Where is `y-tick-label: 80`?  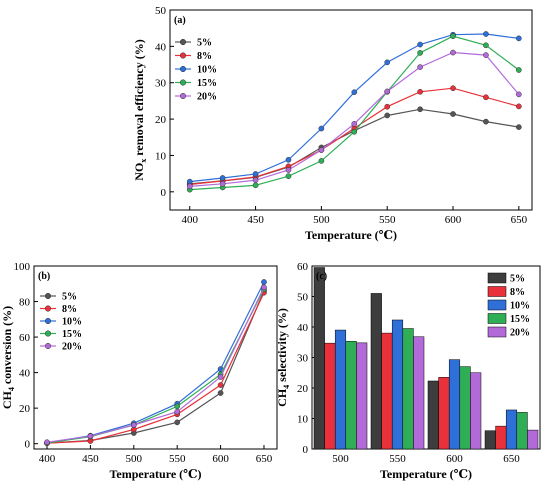
y-tick-label: 80 is located at coordinates (25, 303).